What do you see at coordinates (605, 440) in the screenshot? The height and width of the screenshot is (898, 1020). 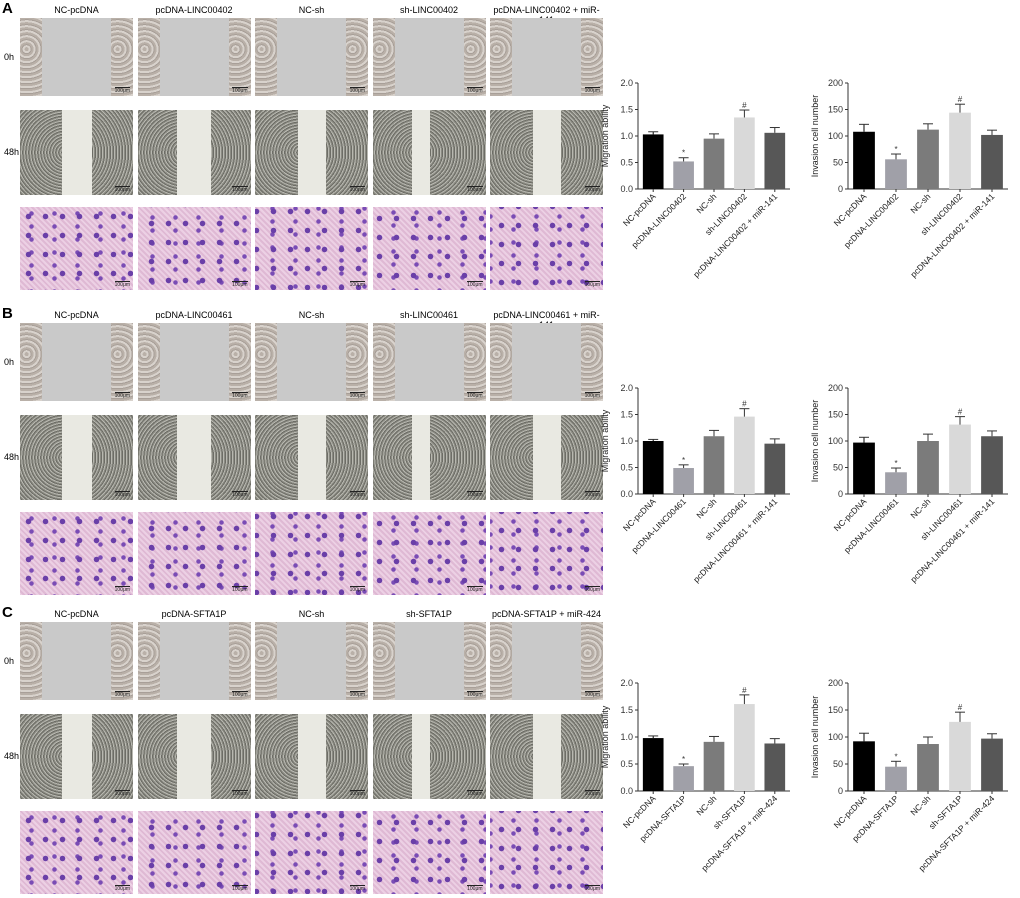 I see `y-axis-label: Migration ability` at bounding box center [605, 440].